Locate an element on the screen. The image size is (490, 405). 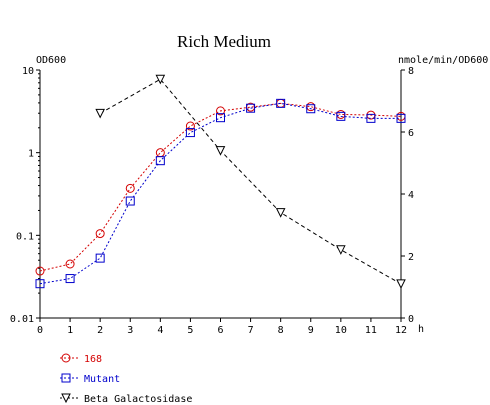
x-tick-label: 9 is located at coordinates (311, 330).